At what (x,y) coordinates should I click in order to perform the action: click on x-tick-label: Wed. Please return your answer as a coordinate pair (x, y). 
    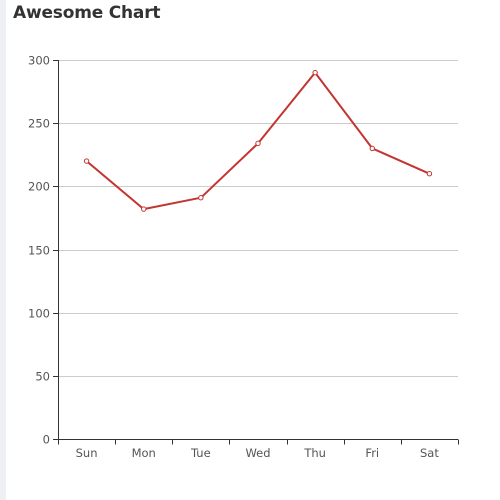
    Looking at the image, I should click on (257, 453).